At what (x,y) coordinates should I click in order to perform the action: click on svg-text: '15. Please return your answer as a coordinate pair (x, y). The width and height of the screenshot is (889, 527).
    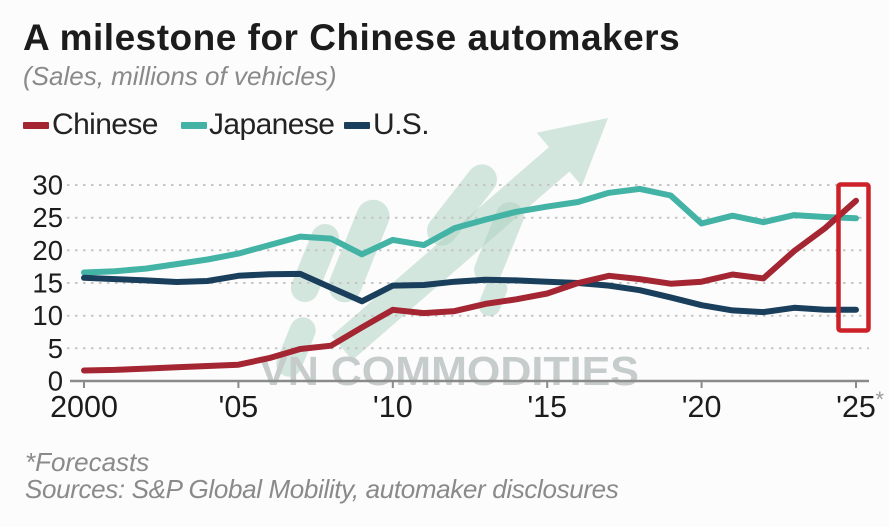
    Looking at the image, I should click on (547, 407).